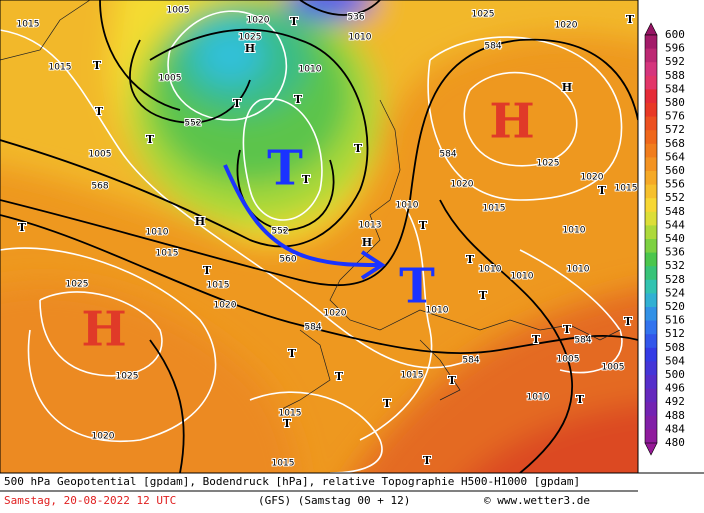  I want to click on colorbar-label: 600, so click(675, 34).